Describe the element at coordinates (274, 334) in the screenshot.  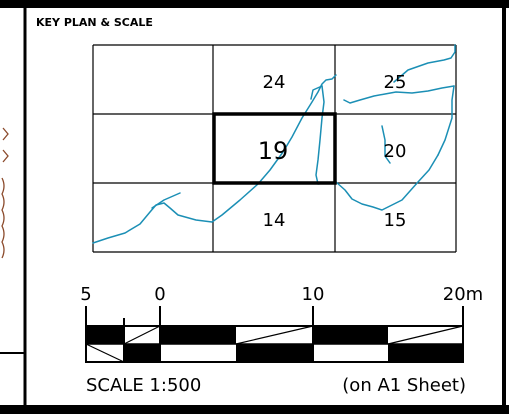
I see `scale-bar` at that location.